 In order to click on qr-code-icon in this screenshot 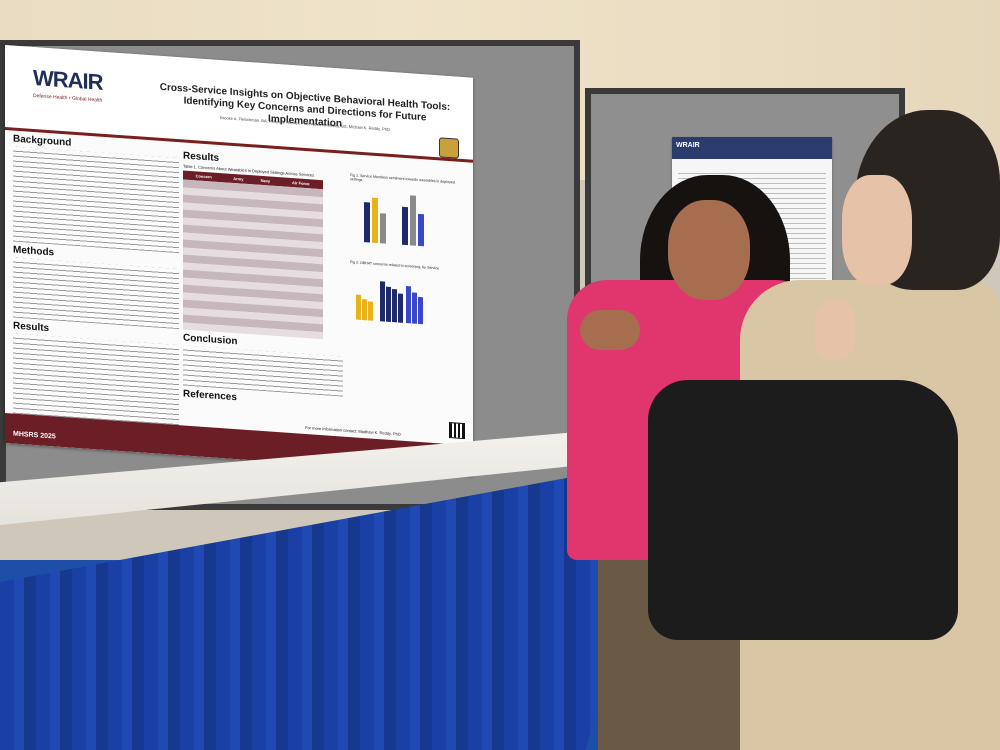, I will do `click(457, 431)`.